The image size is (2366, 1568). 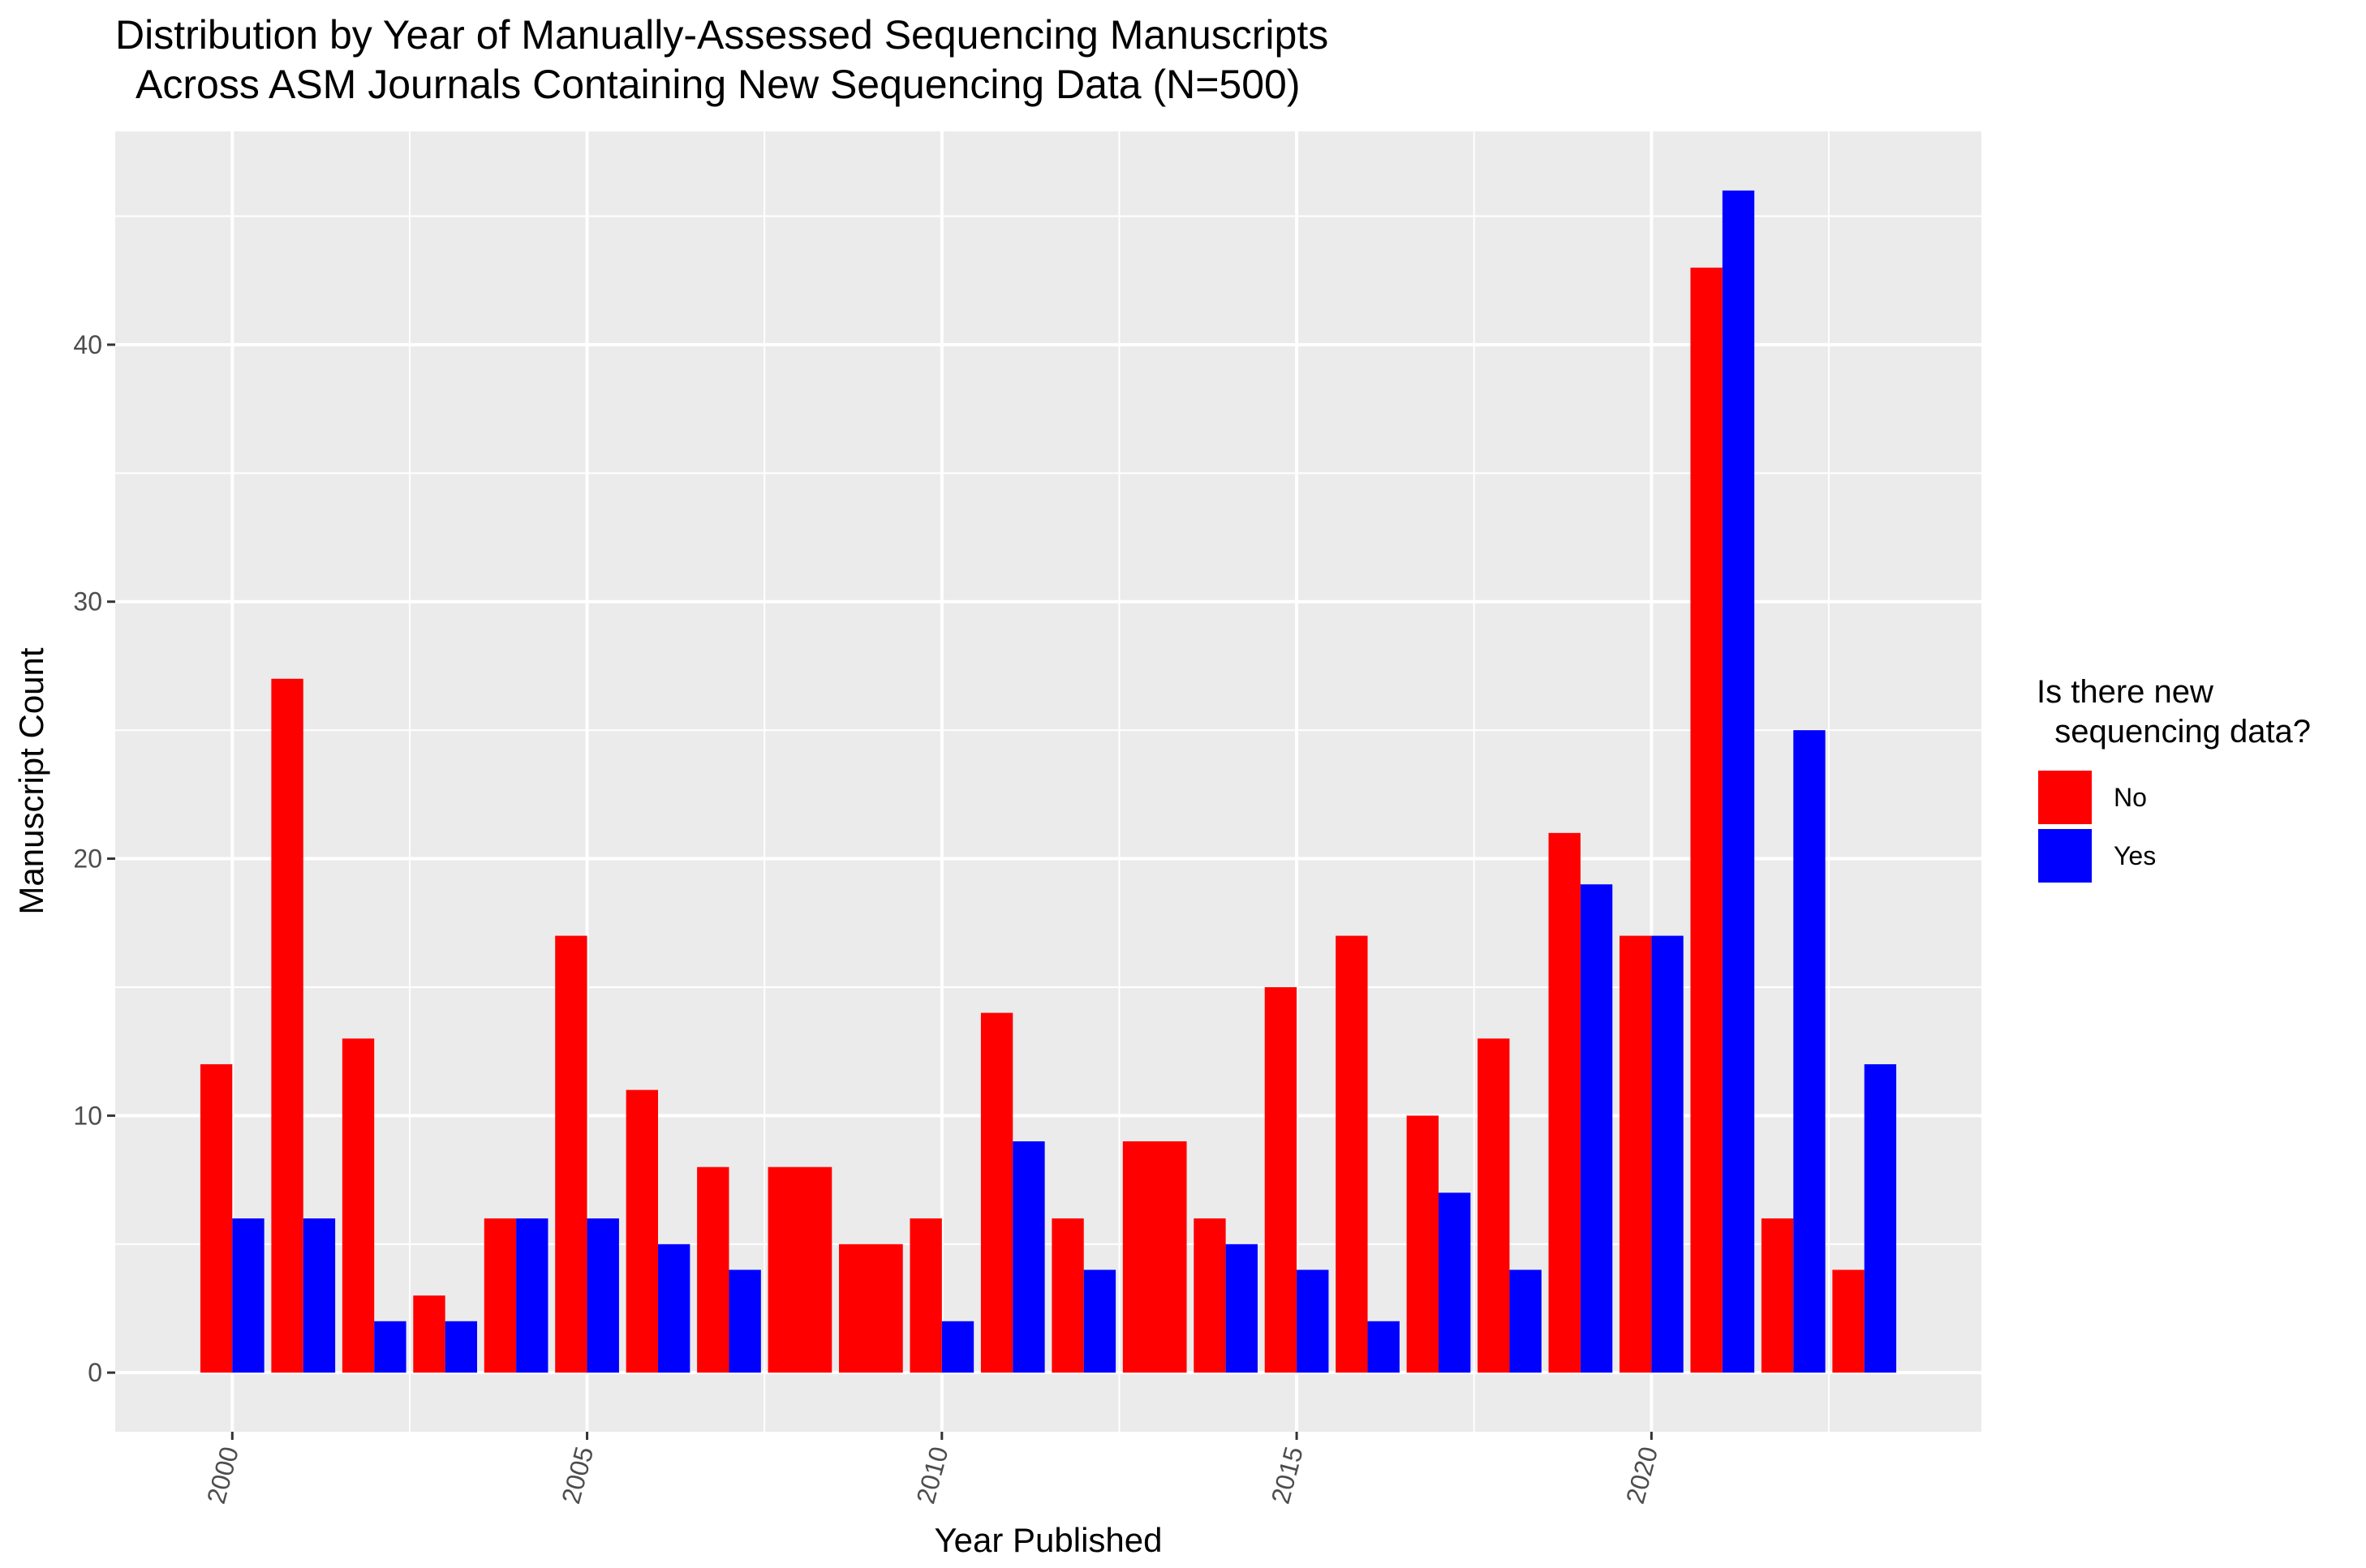 What do you see at coordinates (87, 601) in the screenshot?
I see `y-tick-label: 30` at bounding box center [87, 601].